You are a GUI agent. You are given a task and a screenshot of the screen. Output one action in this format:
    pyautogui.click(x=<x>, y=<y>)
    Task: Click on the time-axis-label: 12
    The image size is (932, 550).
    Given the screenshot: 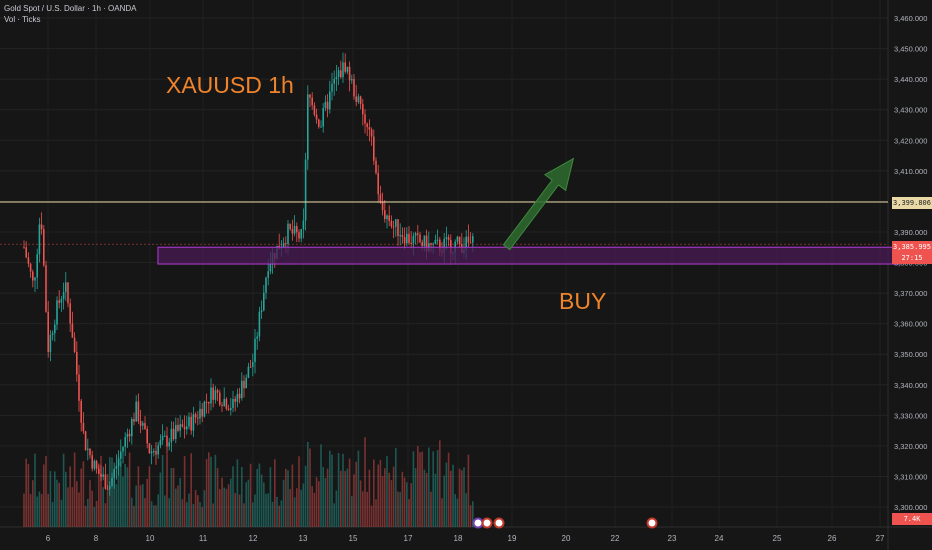 What is the action you would take?
    pyautogui.click(x=253, y=538)
    